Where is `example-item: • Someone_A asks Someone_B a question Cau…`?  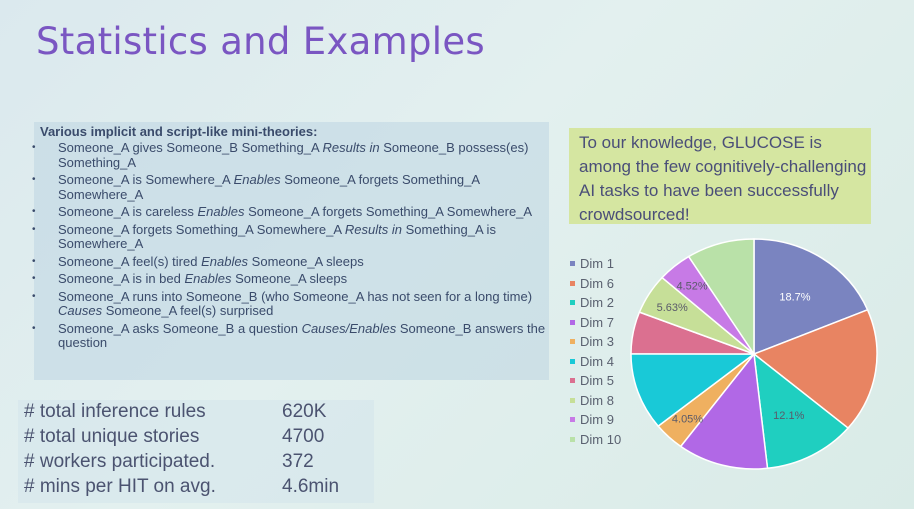 example-item: • Someone_A asks Someone_B a question Cau… is located at coordinates (290, 335).